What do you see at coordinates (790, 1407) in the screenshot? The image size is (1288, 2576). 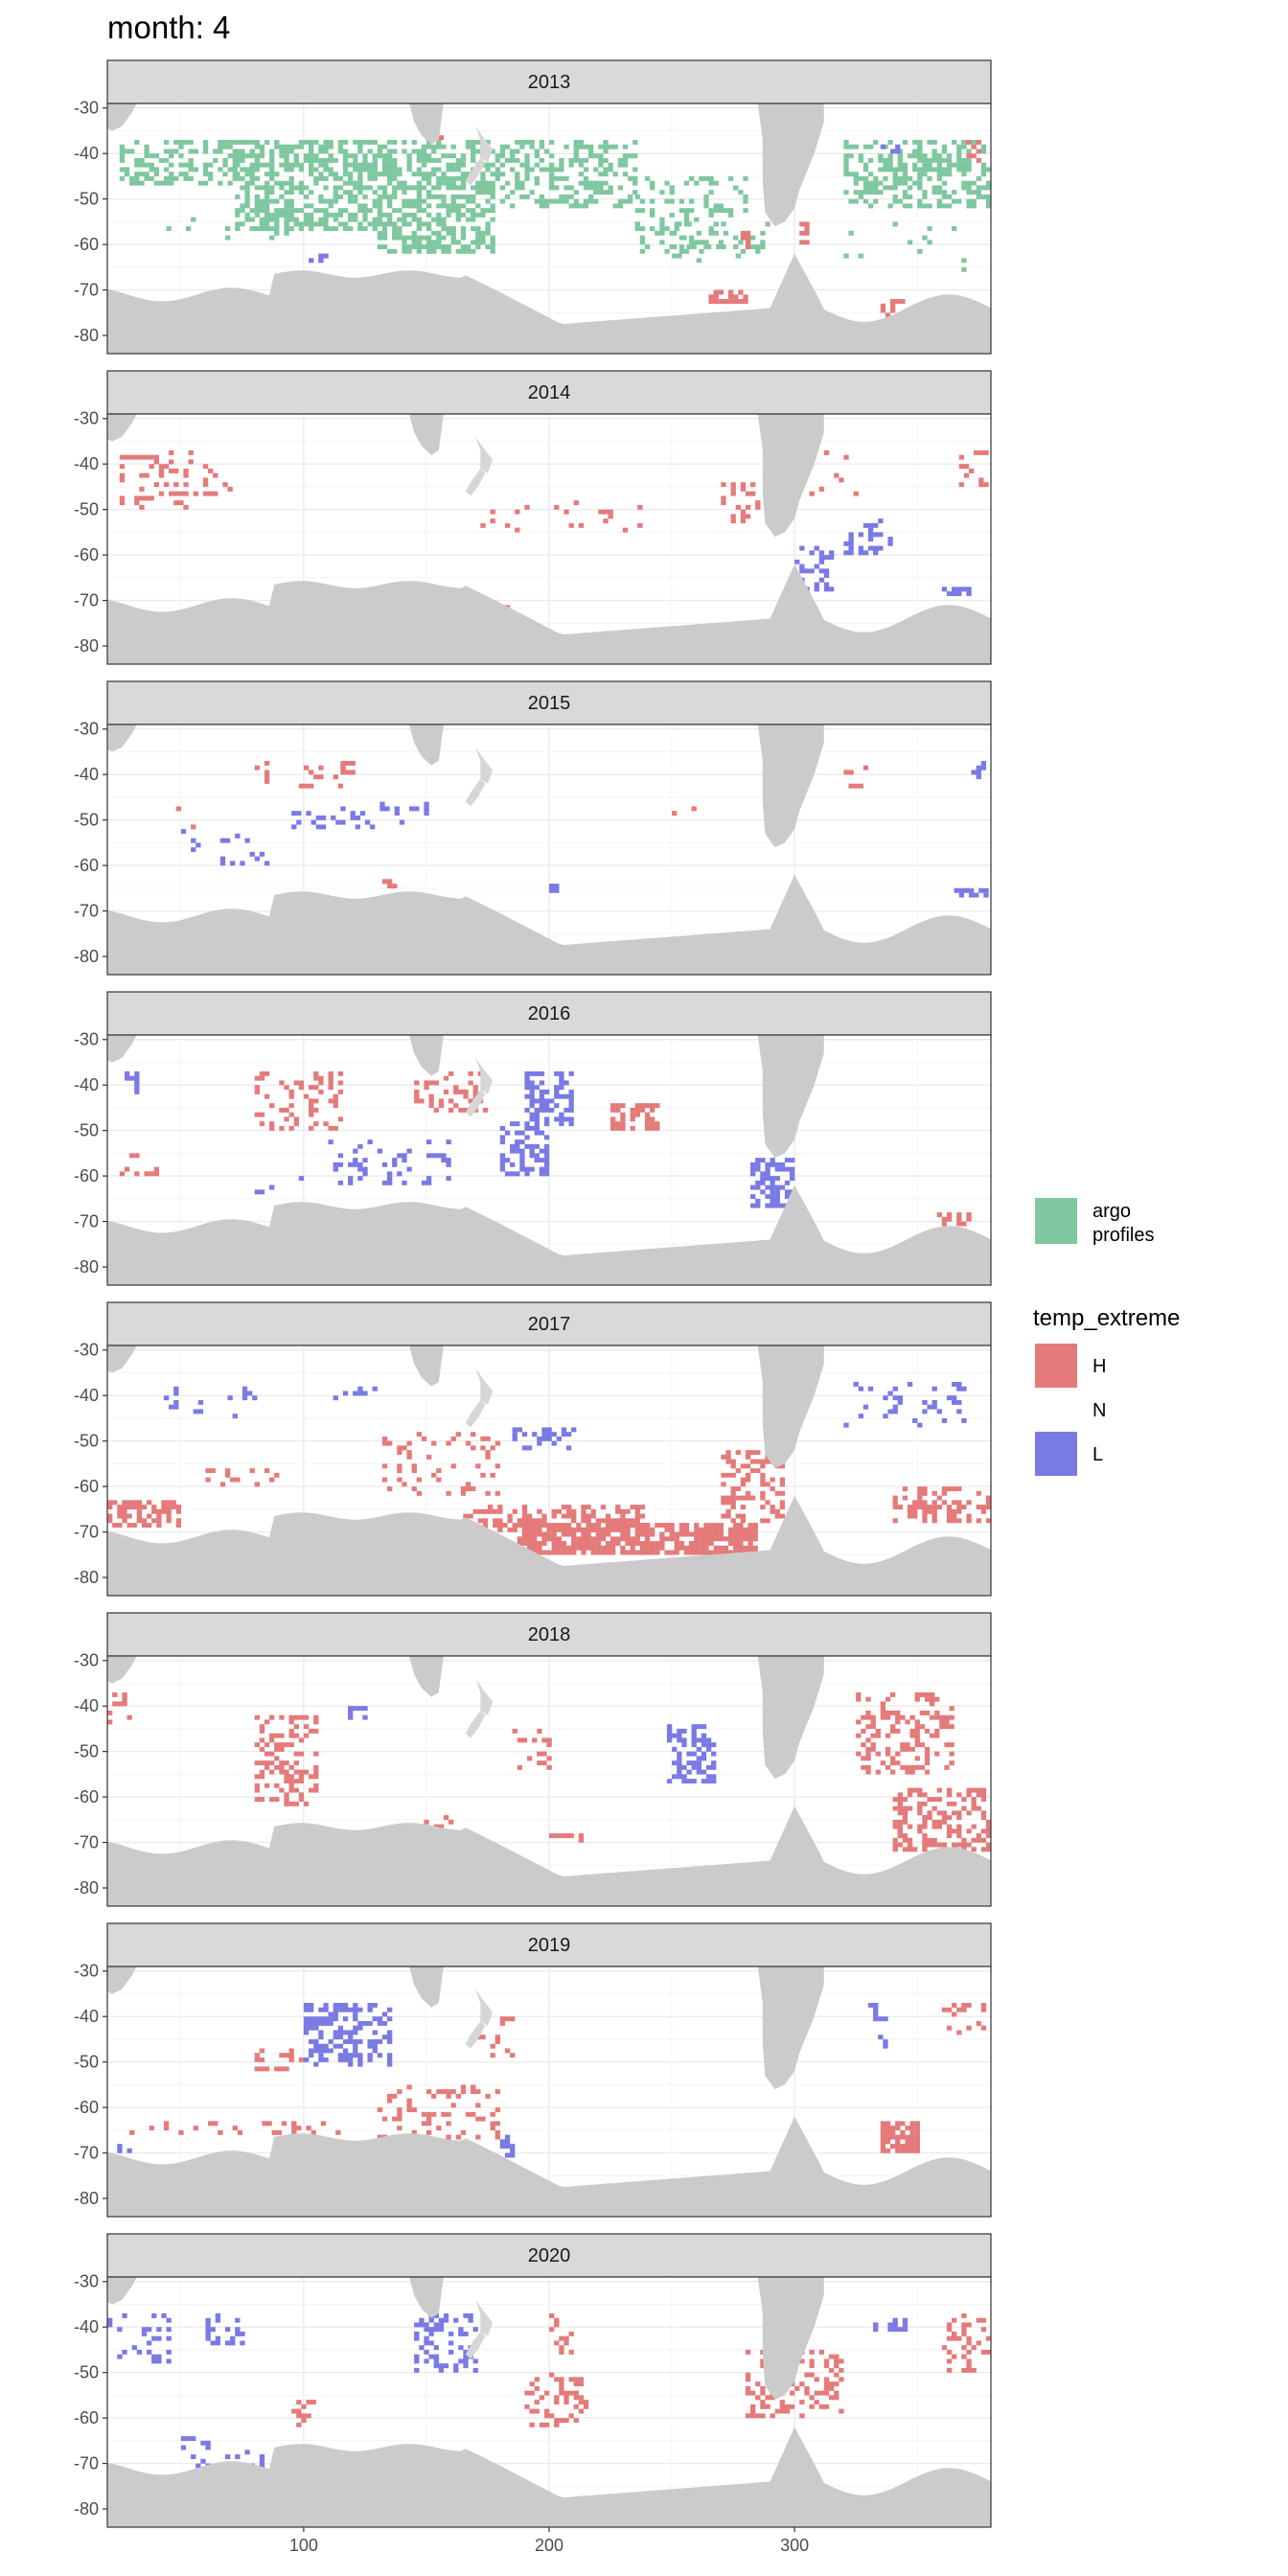 I see `continent-land` at bounding box center [790, 1407].